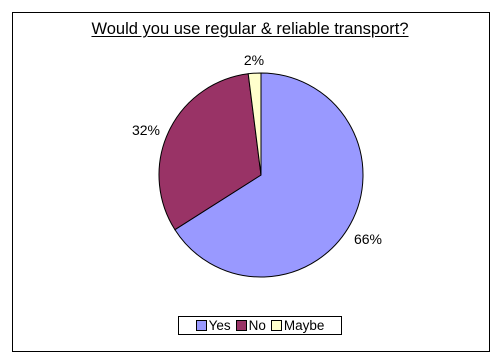  Describe the element at coordinates (257, 325) in the screenshot. I see `legend-label-no: No` at that location.